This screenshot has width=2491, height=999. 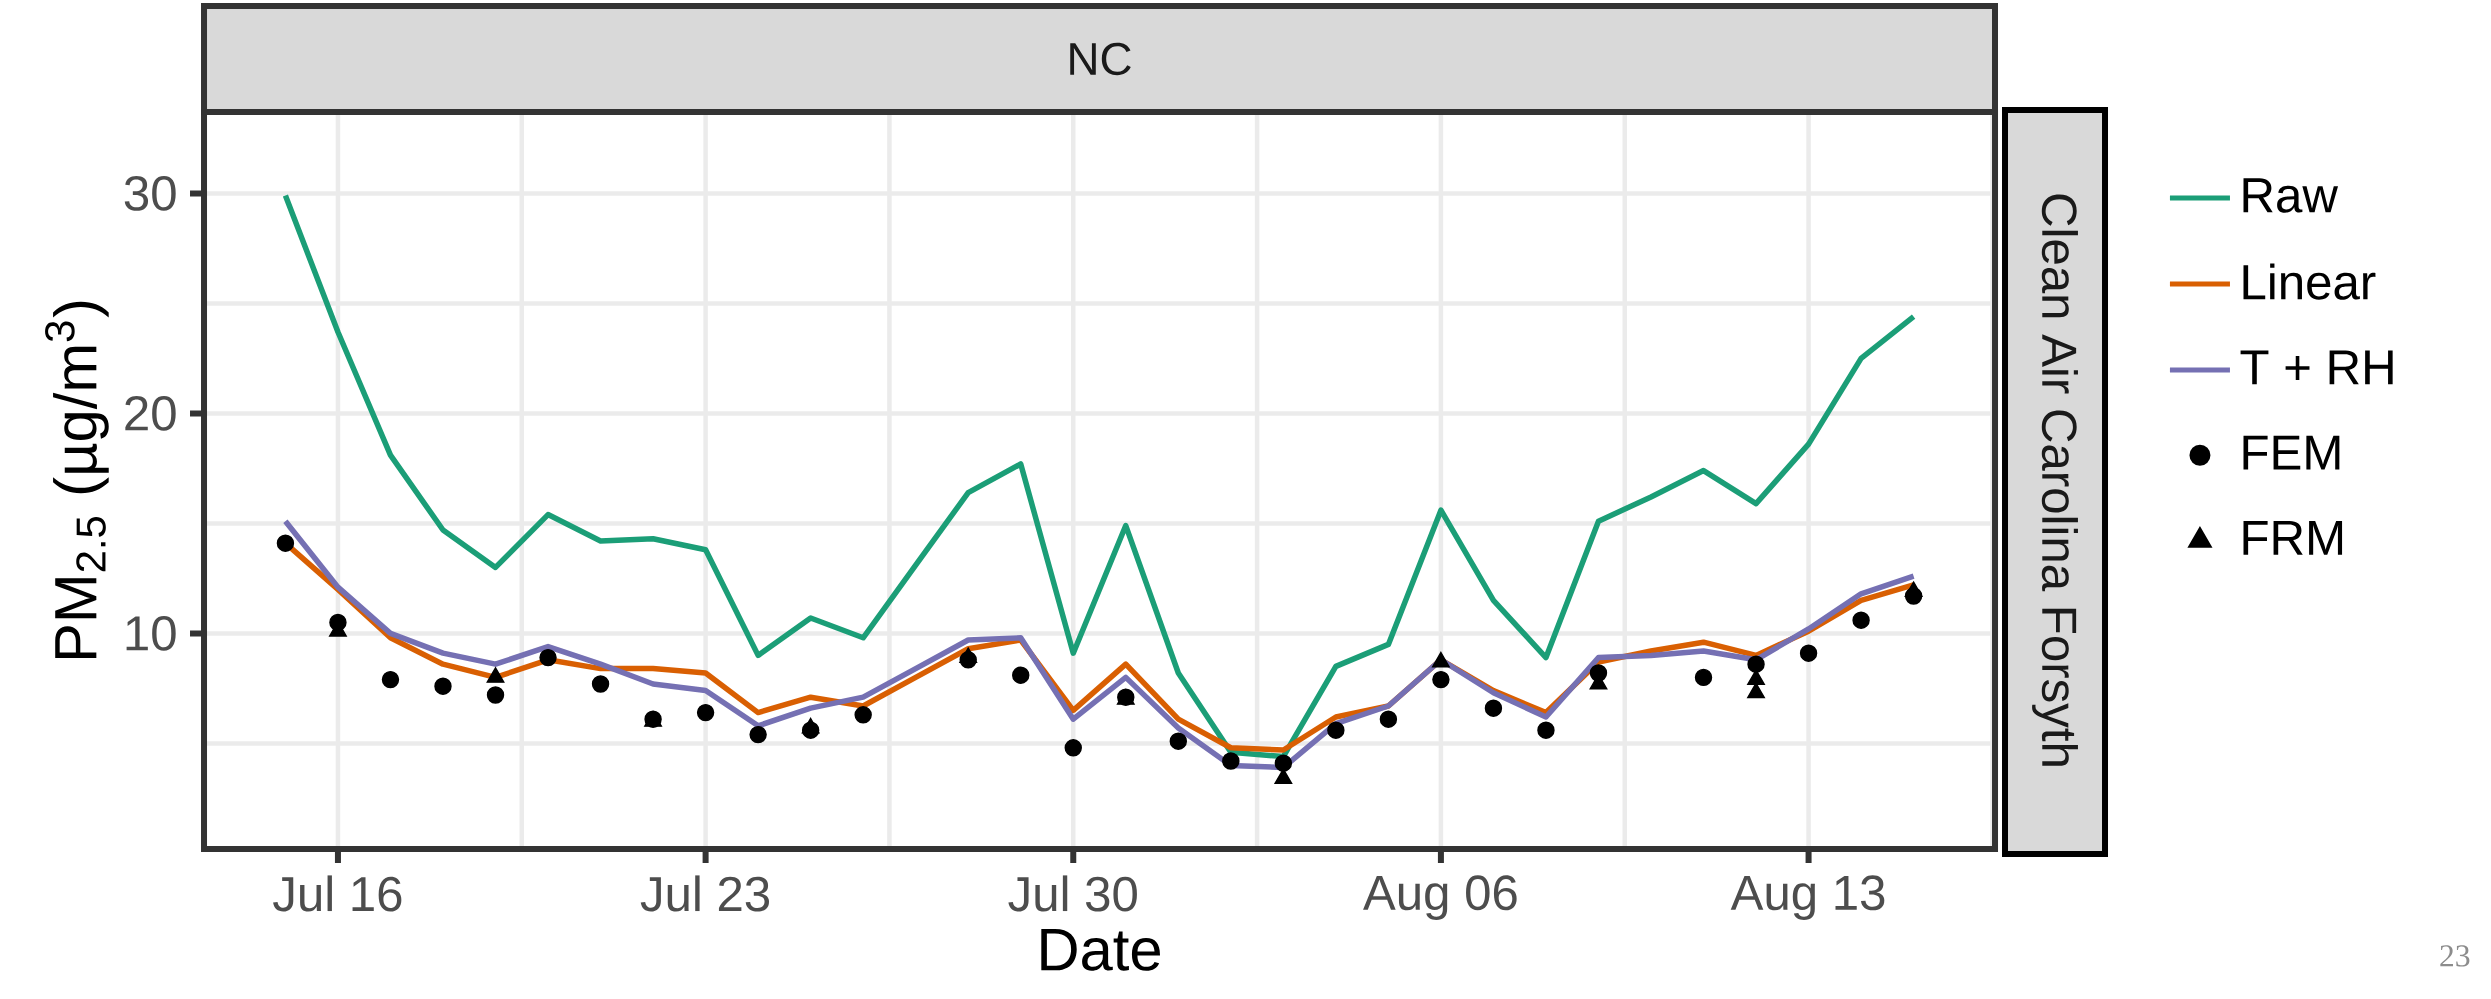 I want to click on y-tick-label: 10, so click(x=151, y=633).